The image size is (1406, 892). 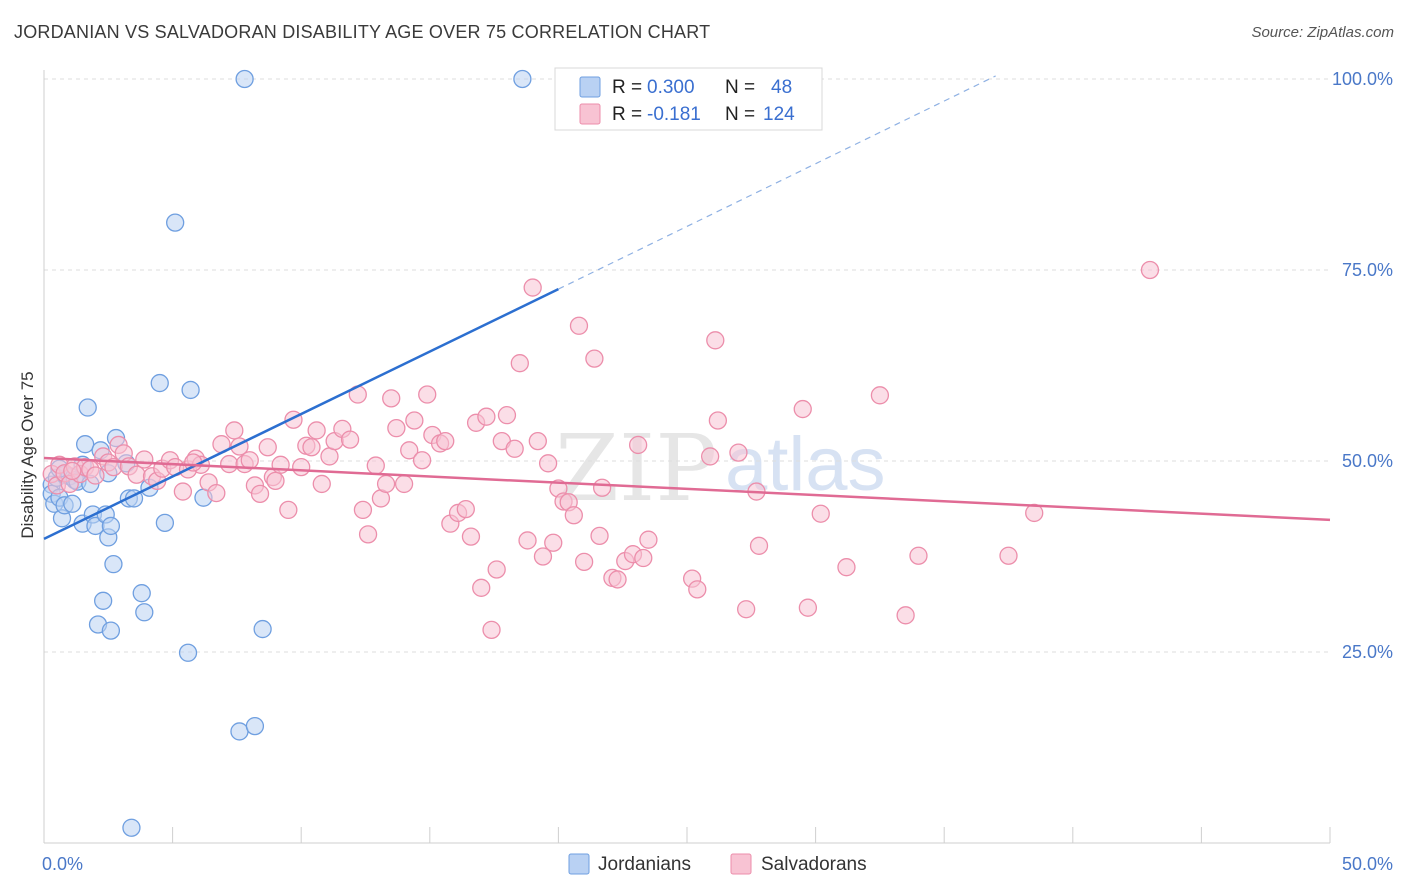 I want to click on legend-swatch-salvadorans, so click(x=590, y=114).